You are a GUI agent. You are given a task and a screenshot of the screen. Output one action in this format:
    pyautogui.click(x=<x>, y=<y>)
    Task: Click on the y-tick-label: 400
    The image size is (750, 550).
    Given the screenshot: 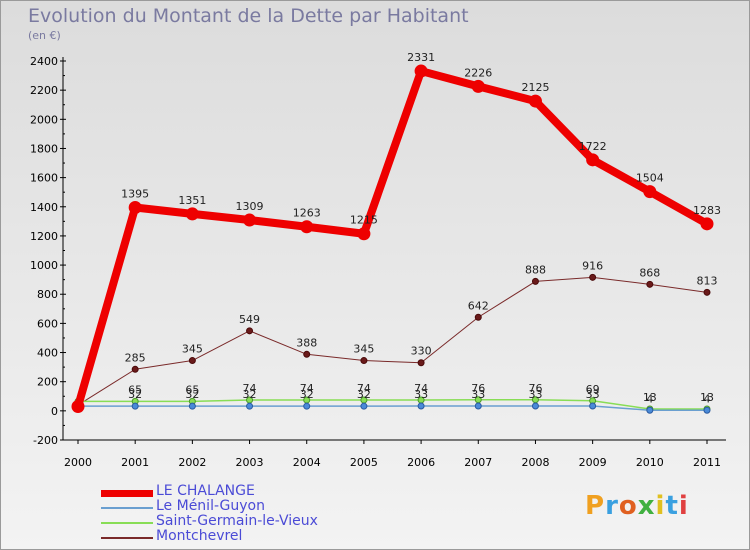 What is the action you would take?
    pyautogui.click(x=47, y=353)
    